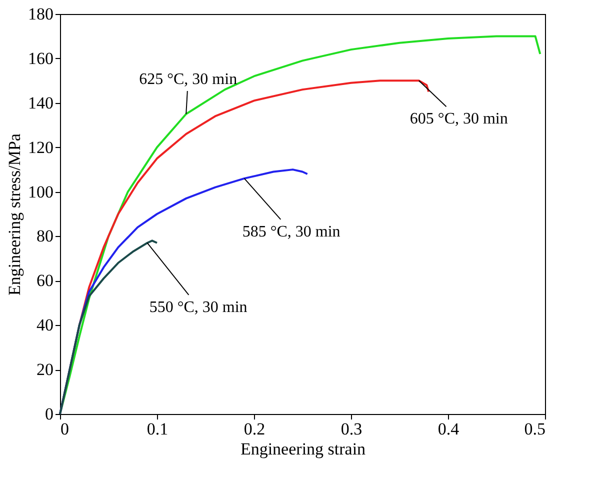  Describe the element at coordinates (41, 147) in the screenshot. I see `y-tick-label: 120` at that location.